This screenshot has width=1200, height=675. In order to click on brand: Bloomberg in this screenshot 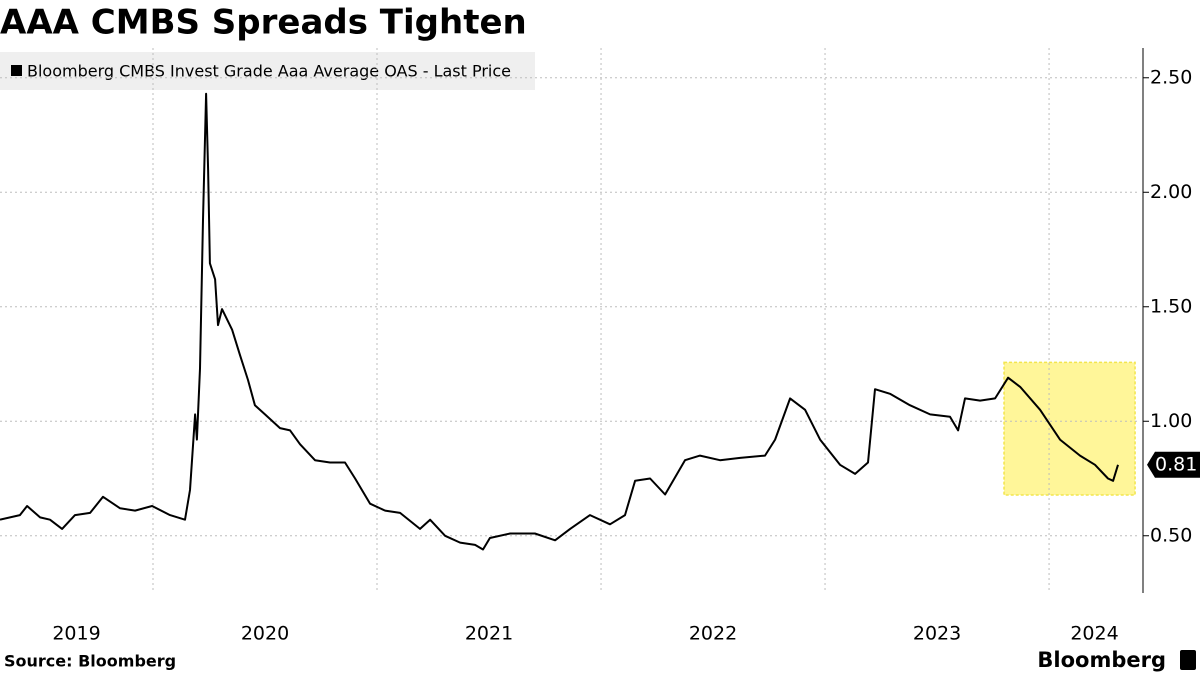, I will do `click(1101, 660)`.